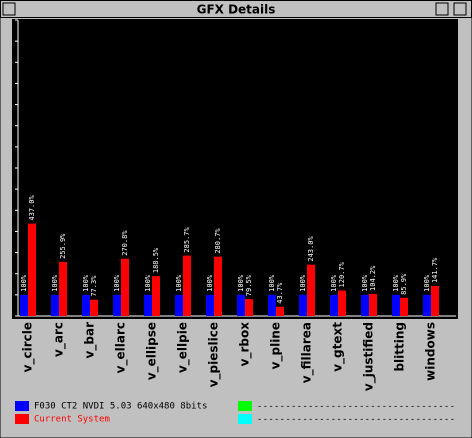 The image size is (472, 438). Describe the element at coordinates (236, 10) in the screenshot. I see `window-title: GFX Details` at that location.